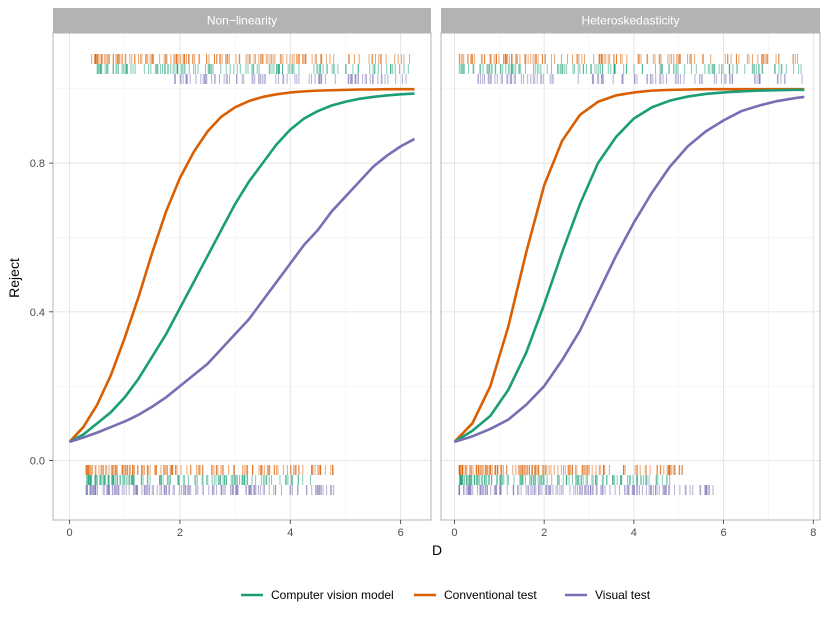 The width and height of the screenshot is (830, 623). What do you see at coordinates (37, 164) in the screenshot?
I see `y-tick-label: 0.8` at bounding box center [37, 164].